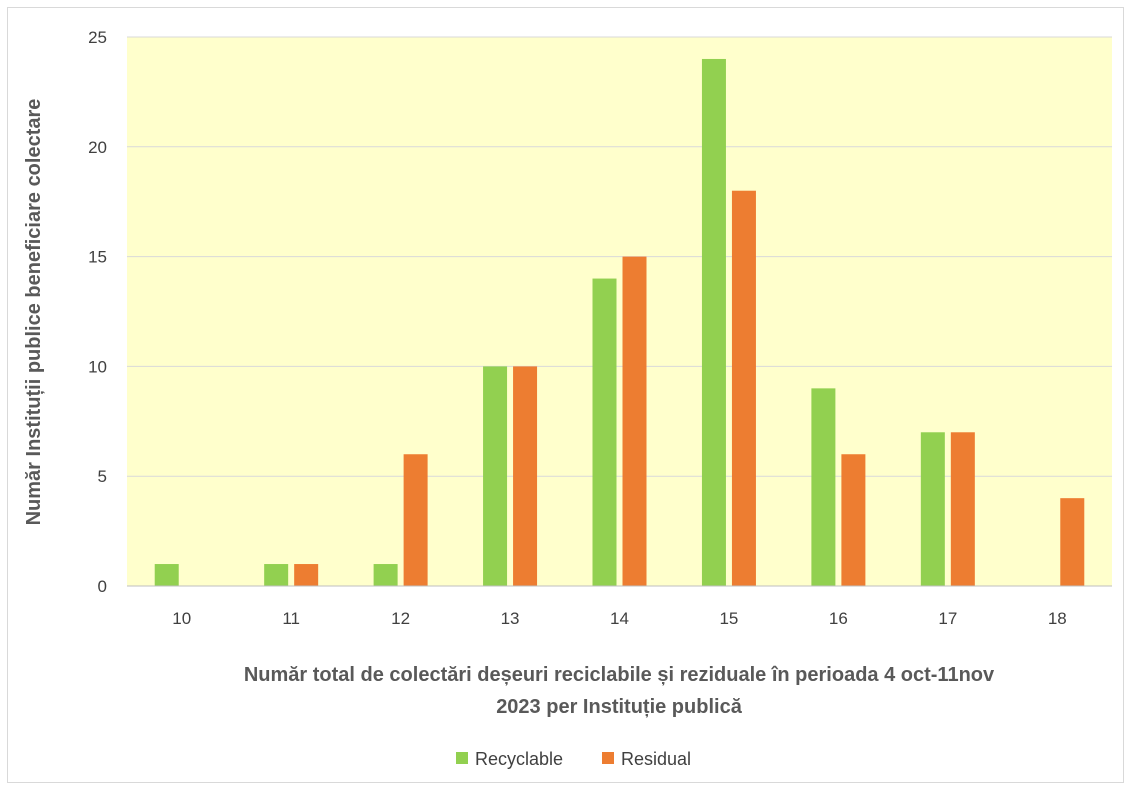 The image size is (1132, 792). Describe the element at coordinates (291, 618) in the screenshot. I see `x-tick-label: 11` at that location.